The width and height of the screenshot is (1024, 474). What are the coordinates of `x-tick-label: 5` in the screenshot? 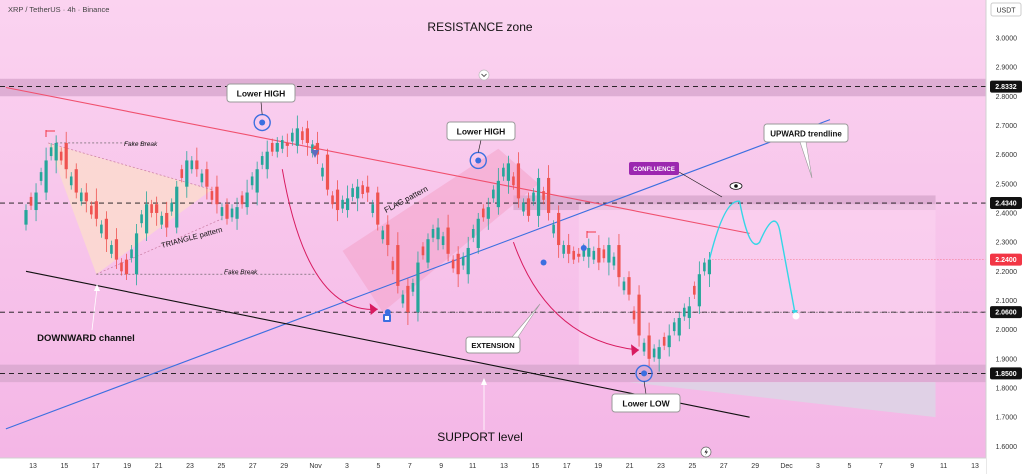 It's located at (849, 466).